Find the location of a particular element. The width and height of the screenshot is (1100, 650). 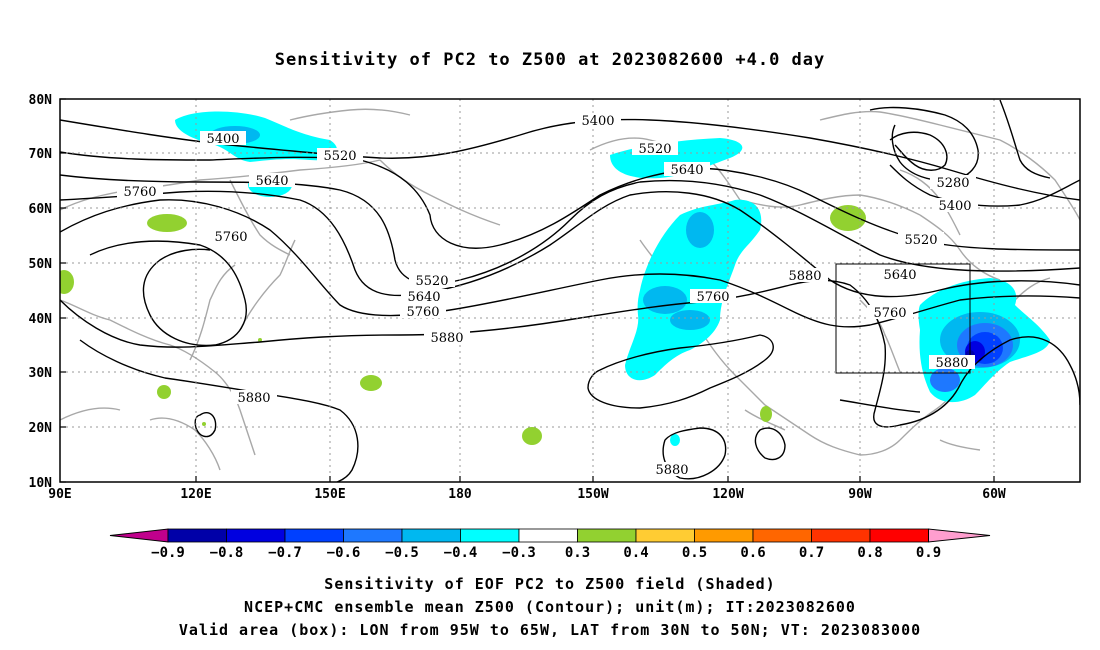

lon-label: 150W is located at coordinates (592, 494).